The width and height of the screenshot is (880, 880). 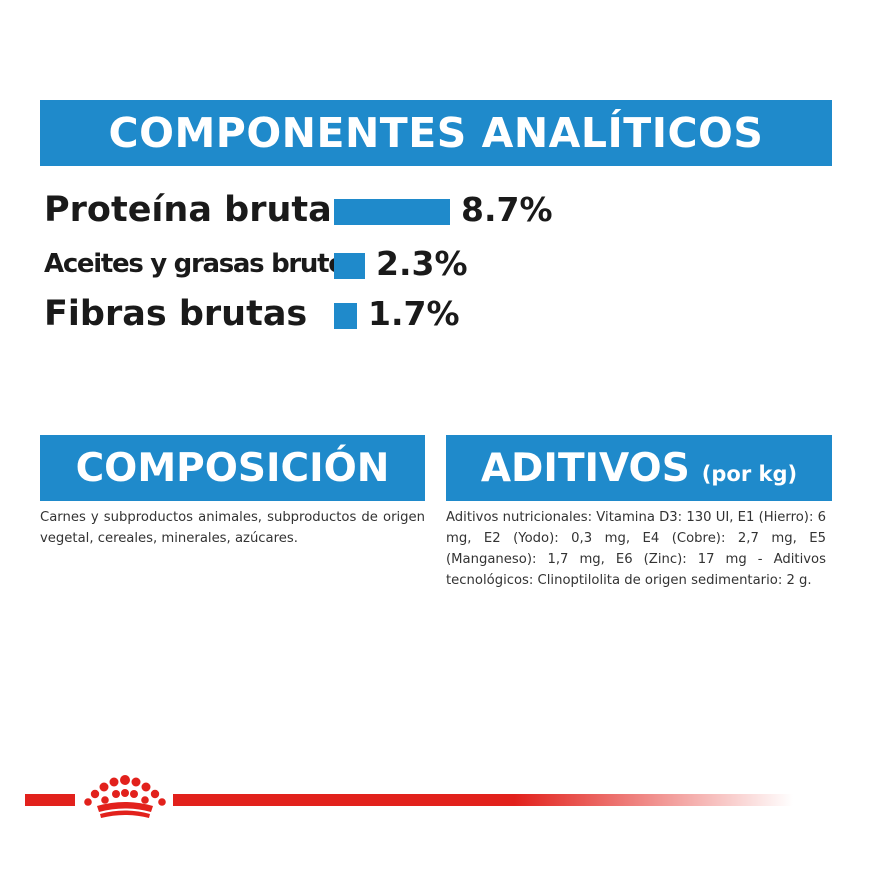 What do you see at coordinates (507, 209) in the screenshot?
I see `analytic-row-value: 8.7%` at bounding box center [507, 209].